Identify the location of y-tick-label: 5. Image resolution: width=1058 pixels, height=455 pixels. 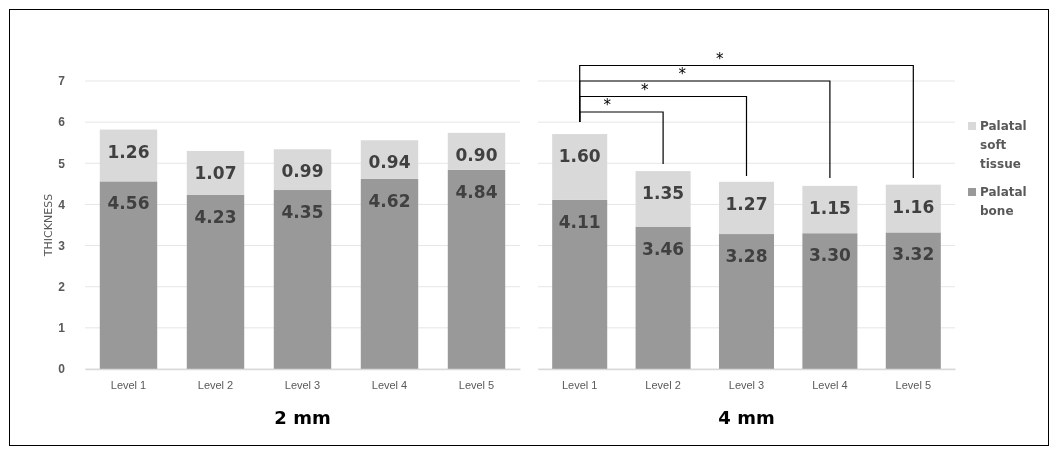
(62, 163).